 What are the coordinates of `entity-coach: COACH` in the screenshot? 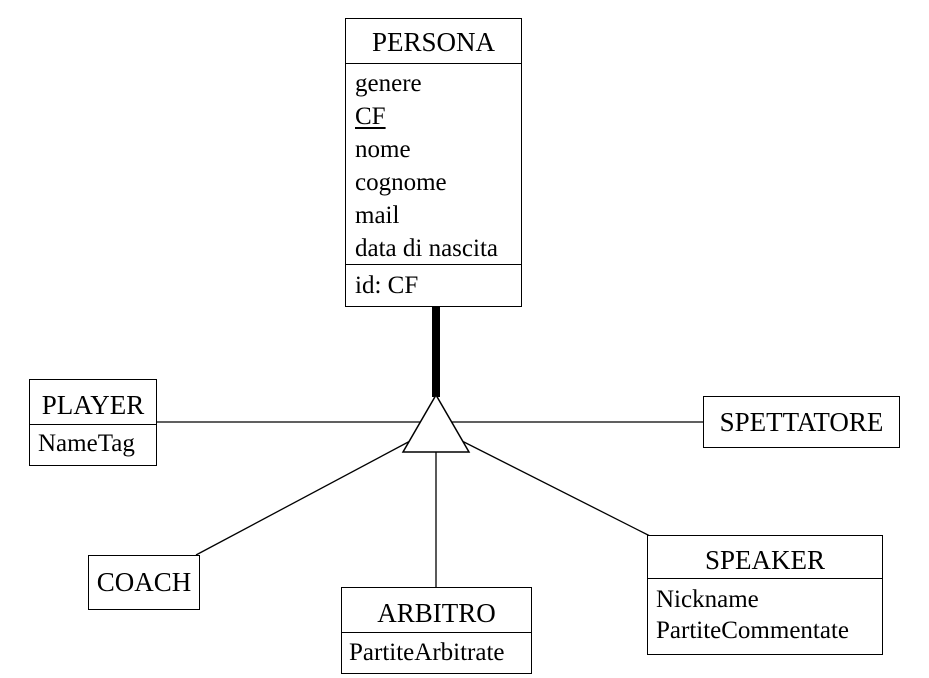 It's located at (144, 582).